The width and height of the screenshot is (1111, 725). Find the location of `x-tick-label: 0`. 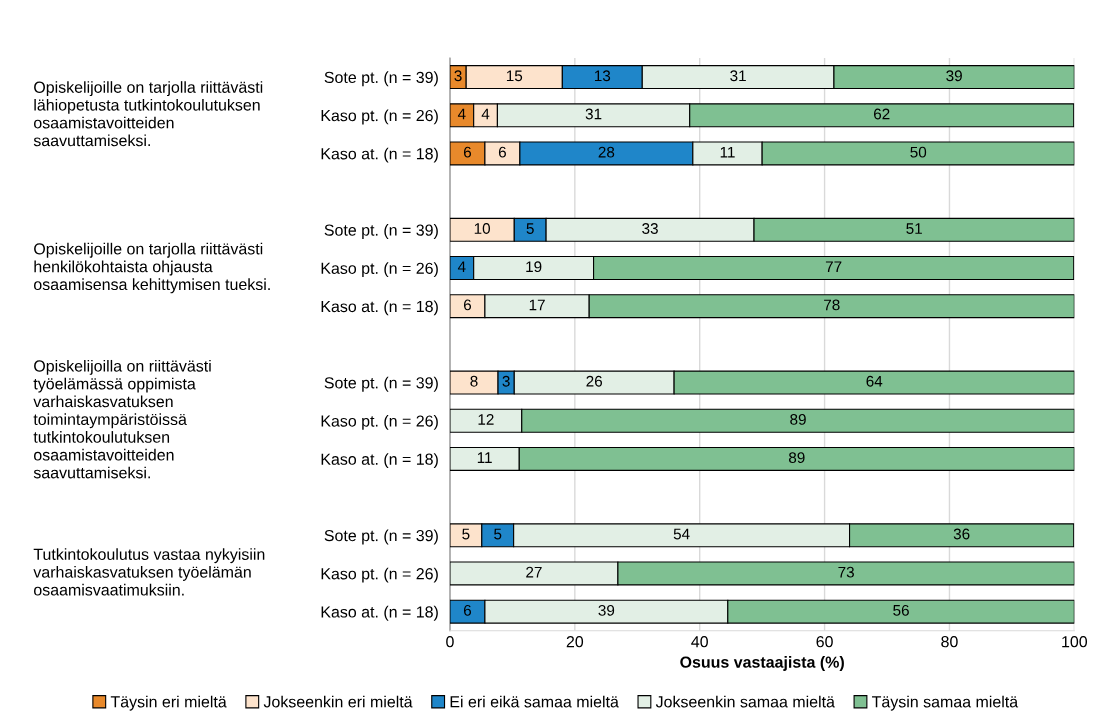

x-tick-label: 0 is located at coordinates (450, 642).